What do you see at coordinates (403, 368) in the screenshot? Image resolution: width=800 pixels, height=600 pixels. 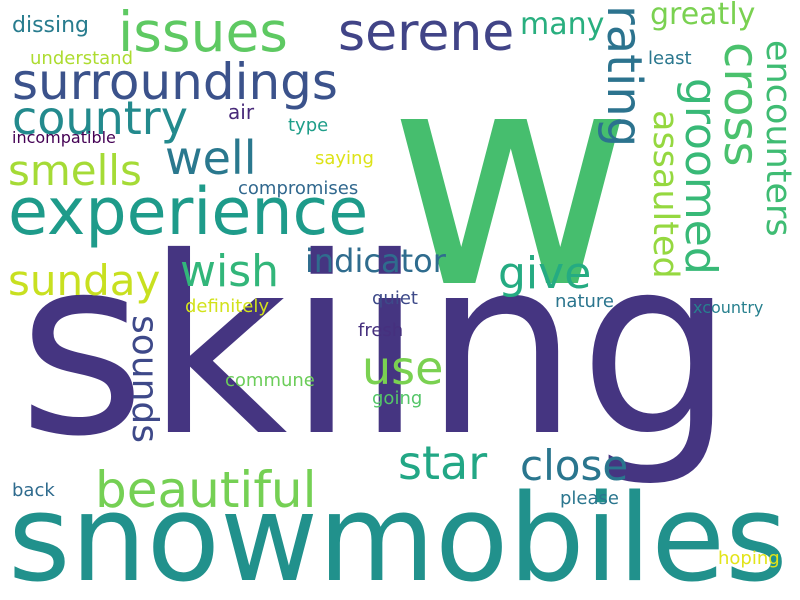 I see `word-use: use` at bounding box center [403, 368].